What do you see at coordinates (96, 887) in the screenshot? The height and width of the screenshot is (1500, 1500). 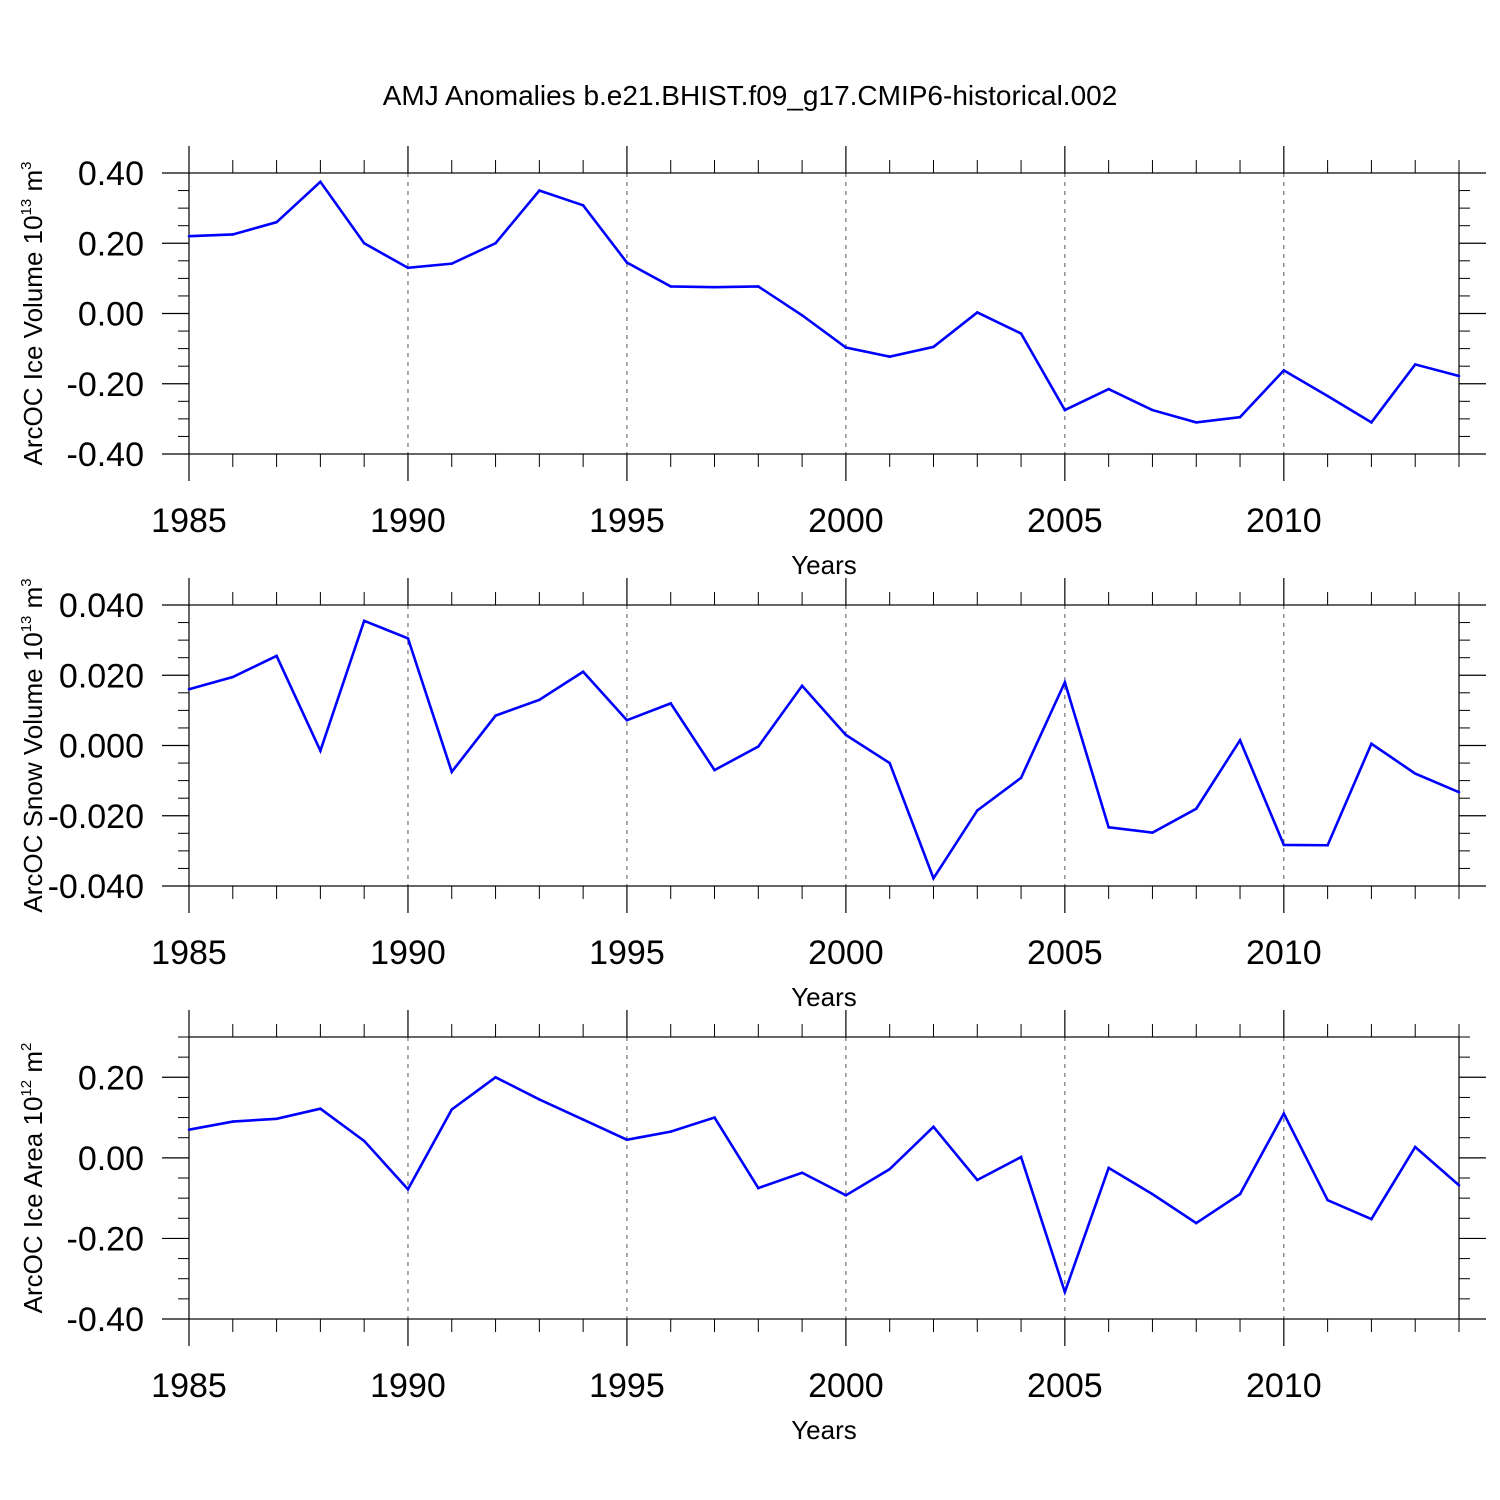 I see `y-tick-label: -0.040` at bounding box center [96, 887].